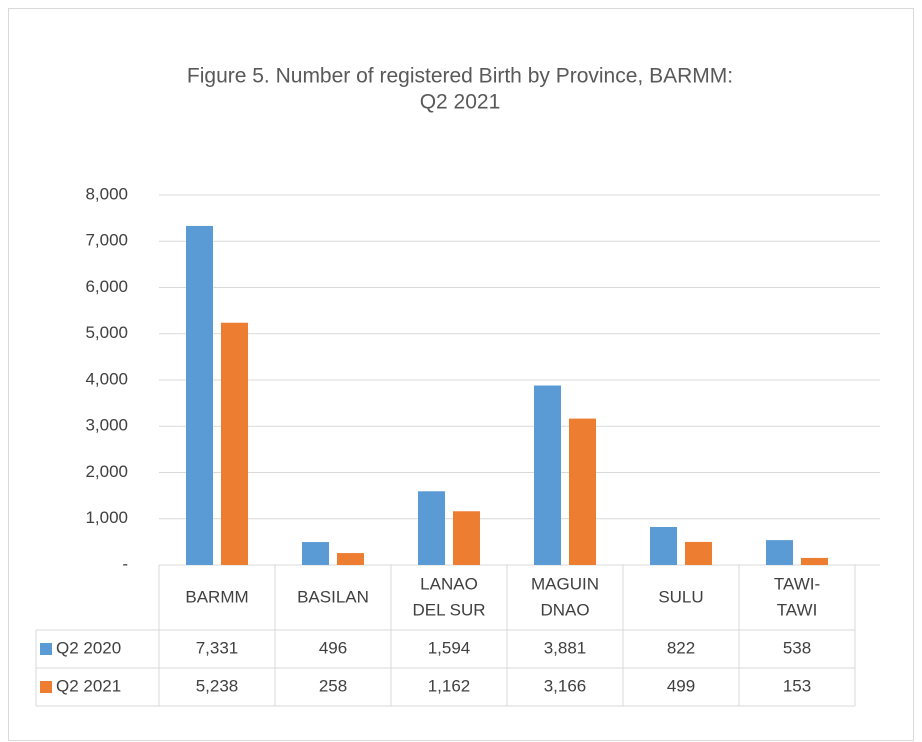 This screenshot has width=922, height=742. I want to click on x-tick-label: TAWI, so click(797, 609).